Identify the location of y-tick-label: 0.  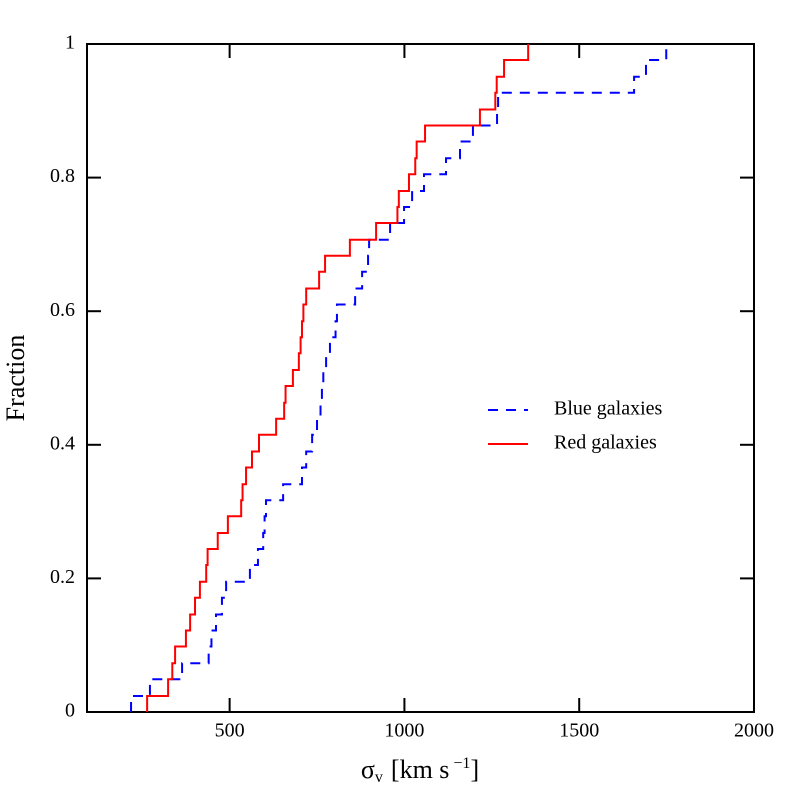
(70, 711).